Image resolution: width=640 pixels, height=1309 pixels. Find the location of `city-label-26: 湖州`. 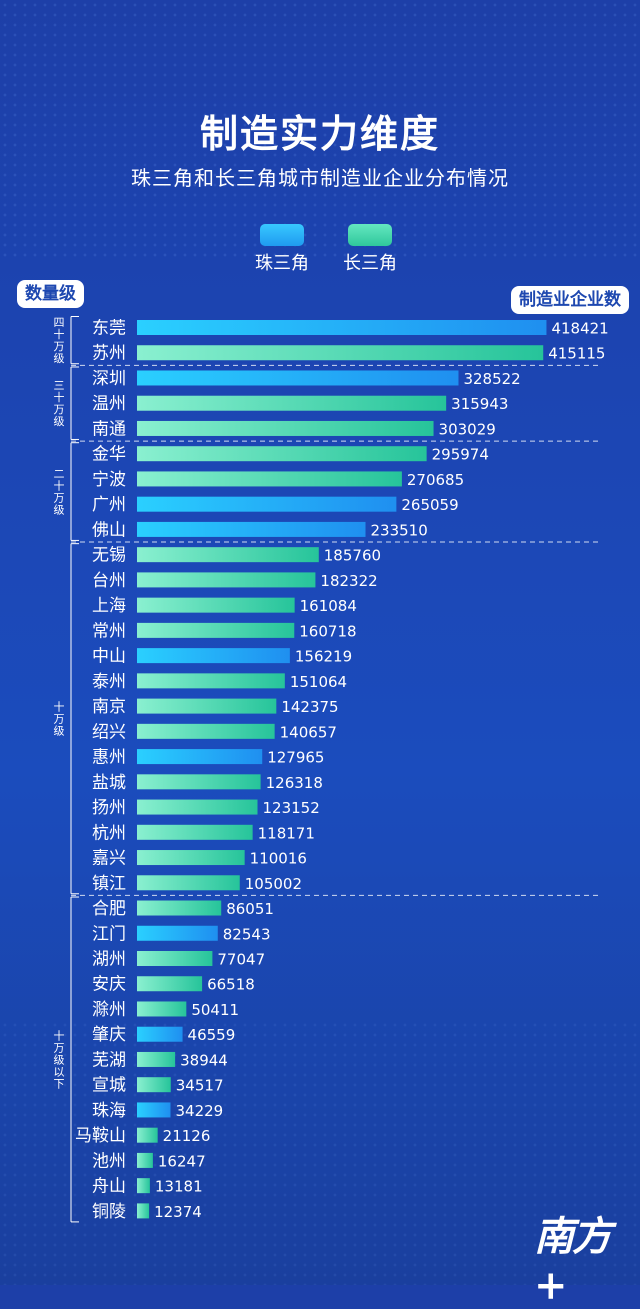

city-label-26: 湖州 is located at coordinates (109, 960).